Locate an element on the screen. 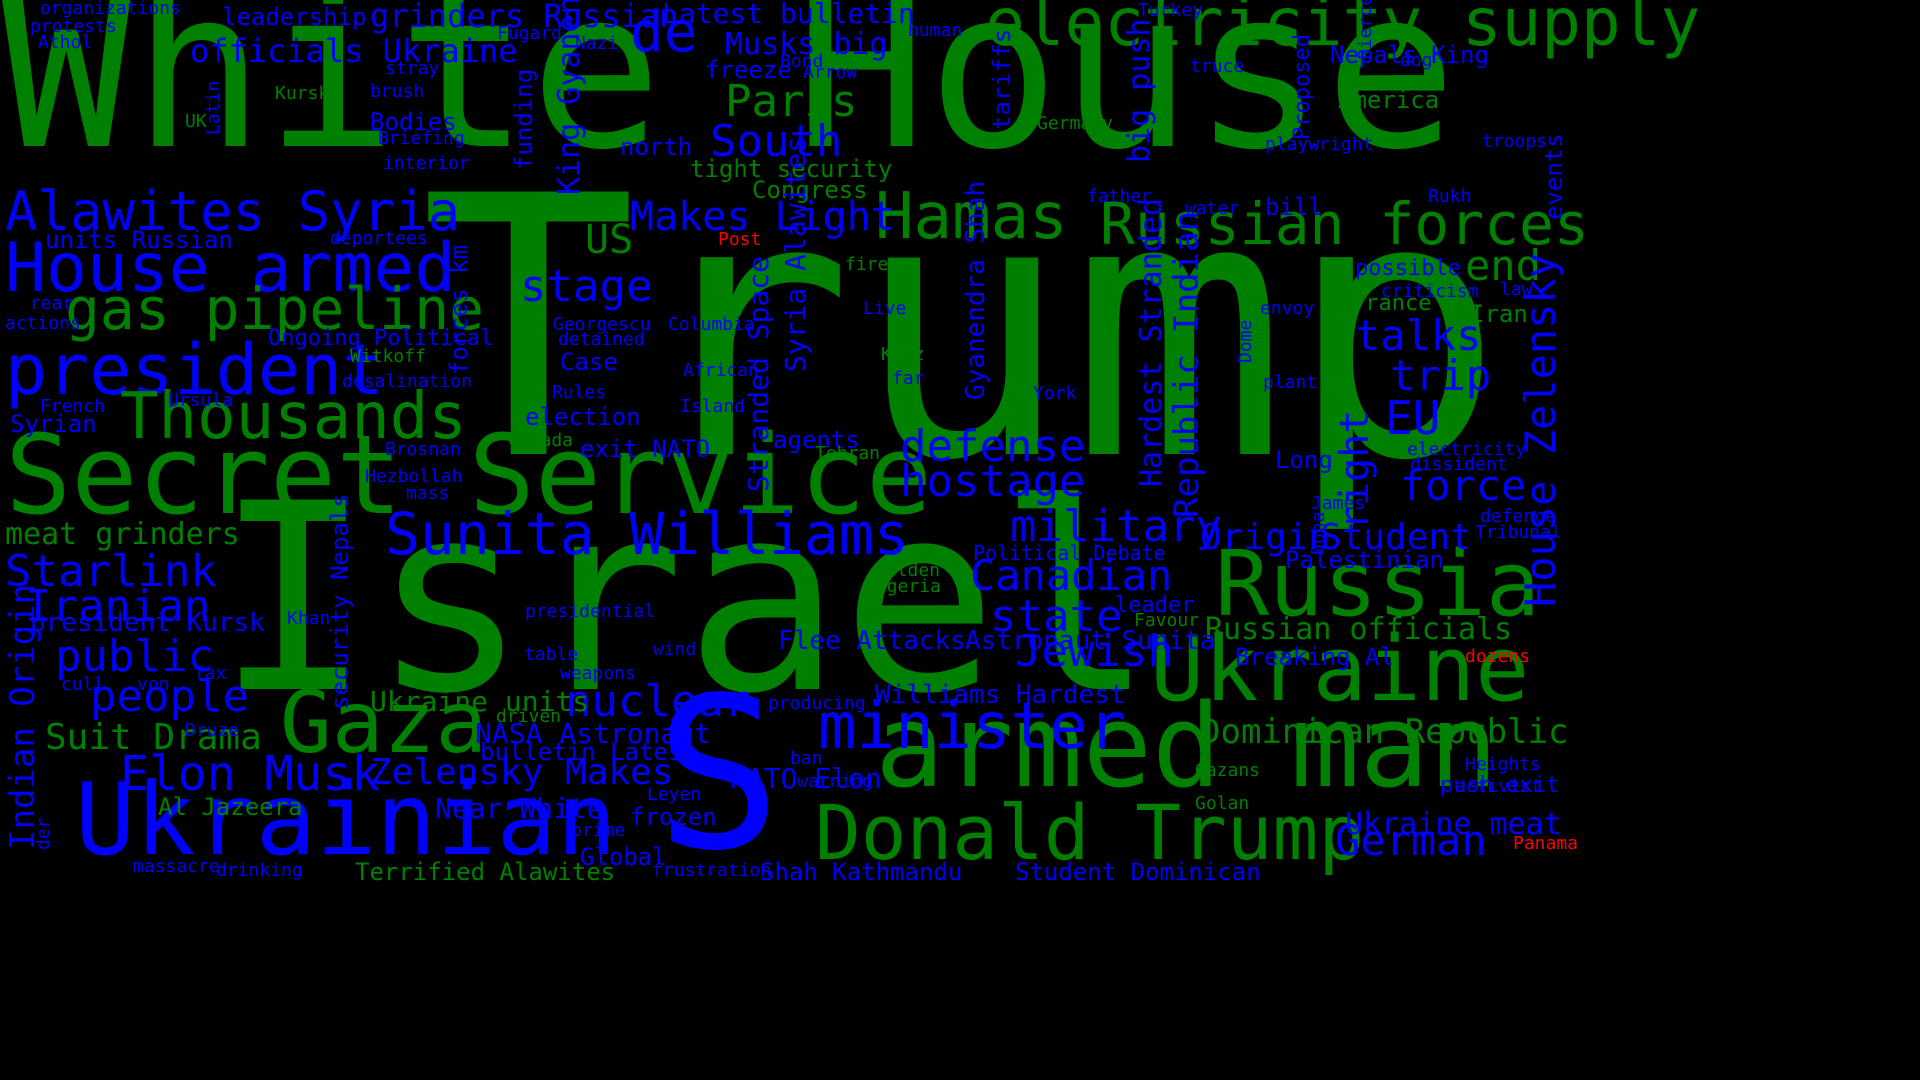 The image size is (1920, 1080). word-russian-forces: Russian forces is located at coordinates (1344, 224).